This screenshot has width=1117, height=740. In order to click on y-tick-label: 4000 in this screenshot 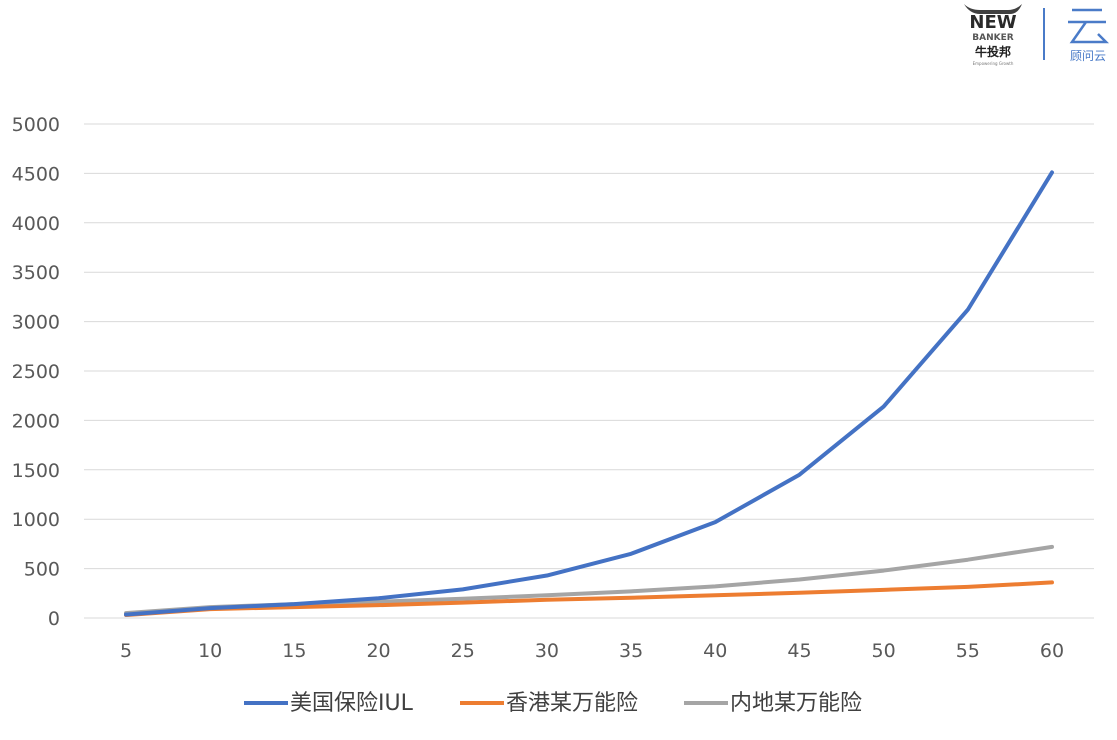, I will do `click(36, 224)`.